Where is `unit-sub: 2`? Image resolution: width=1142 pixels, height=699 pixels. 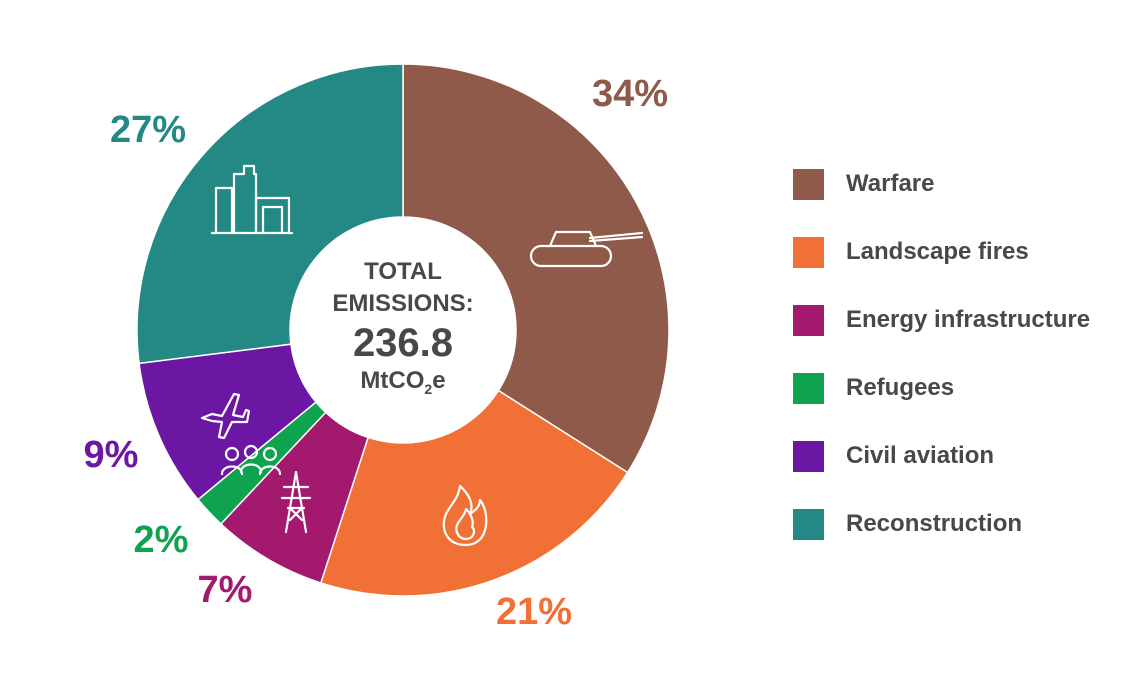 unit-sub: 2 is located at coordinates (428, 388).